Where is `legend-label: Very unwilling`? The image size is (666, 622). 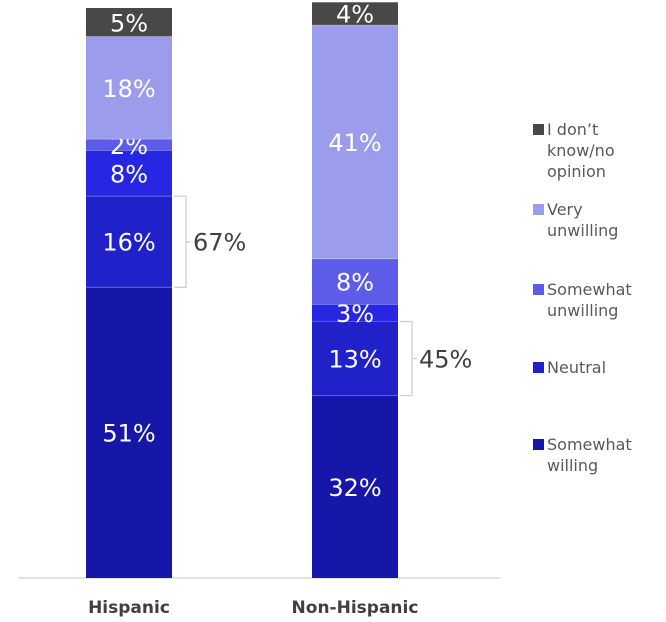
legend-label: Very unwilling is located at coordinates (582, 220).